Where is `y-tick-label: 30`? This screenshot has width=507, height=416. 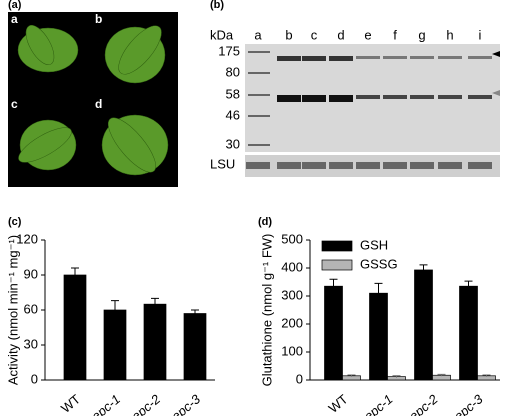 y-tick-label: 30 is located at coordinates (31, 343).